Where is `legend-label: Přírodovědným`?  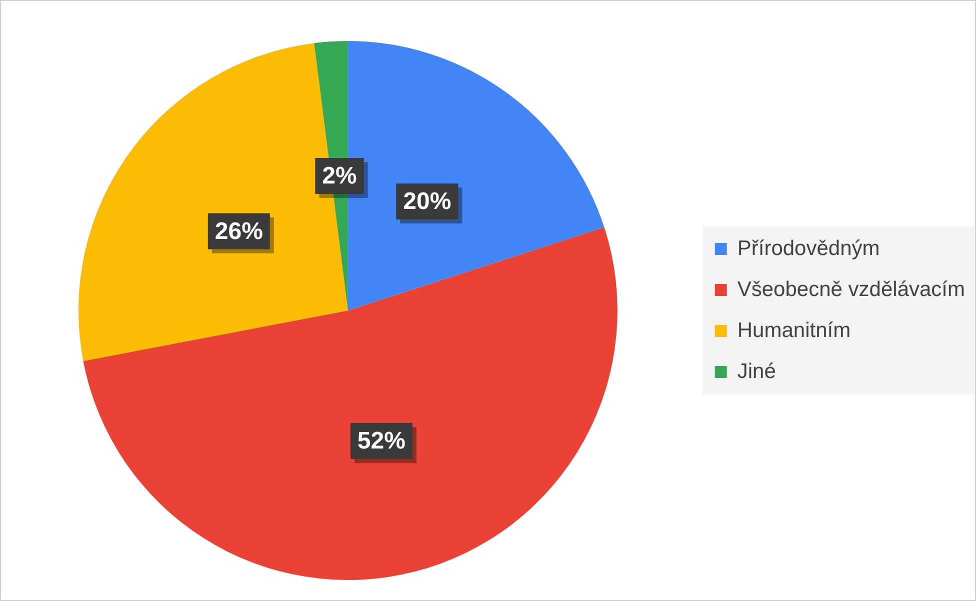 legend-label: Přírodovědným is located at coordinates (808, 248).